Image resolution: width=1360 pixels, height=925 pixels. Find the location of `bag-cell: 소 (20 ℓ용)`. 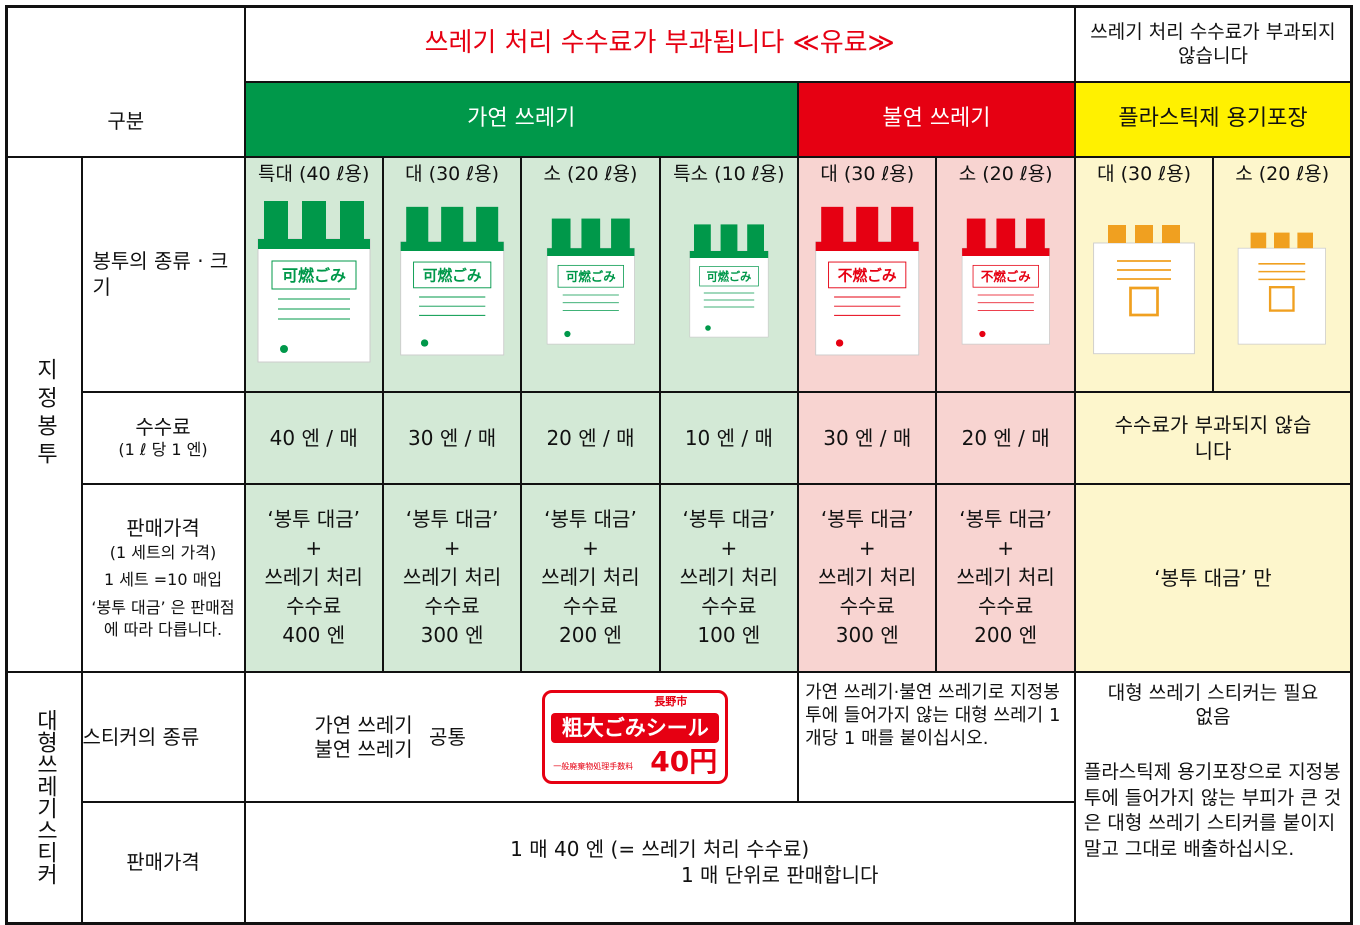

bag-cell: 소 (20 ℓ용) is located at coordinates (1282, 274).